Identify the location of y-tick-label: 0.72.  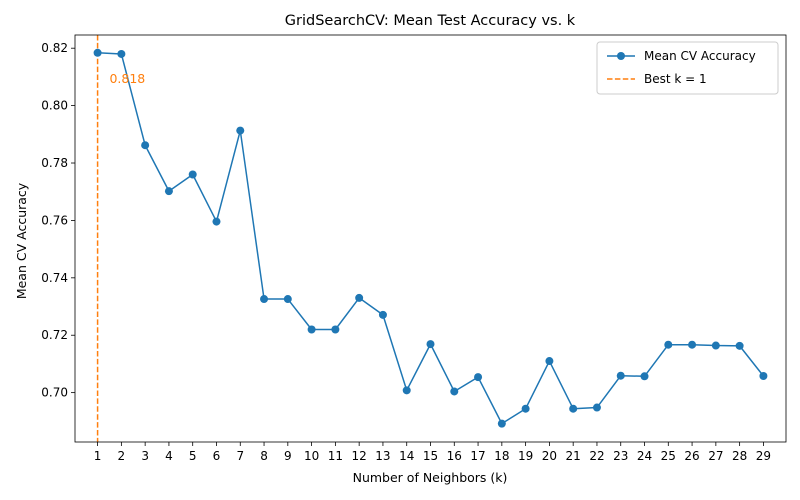
(54, 335).